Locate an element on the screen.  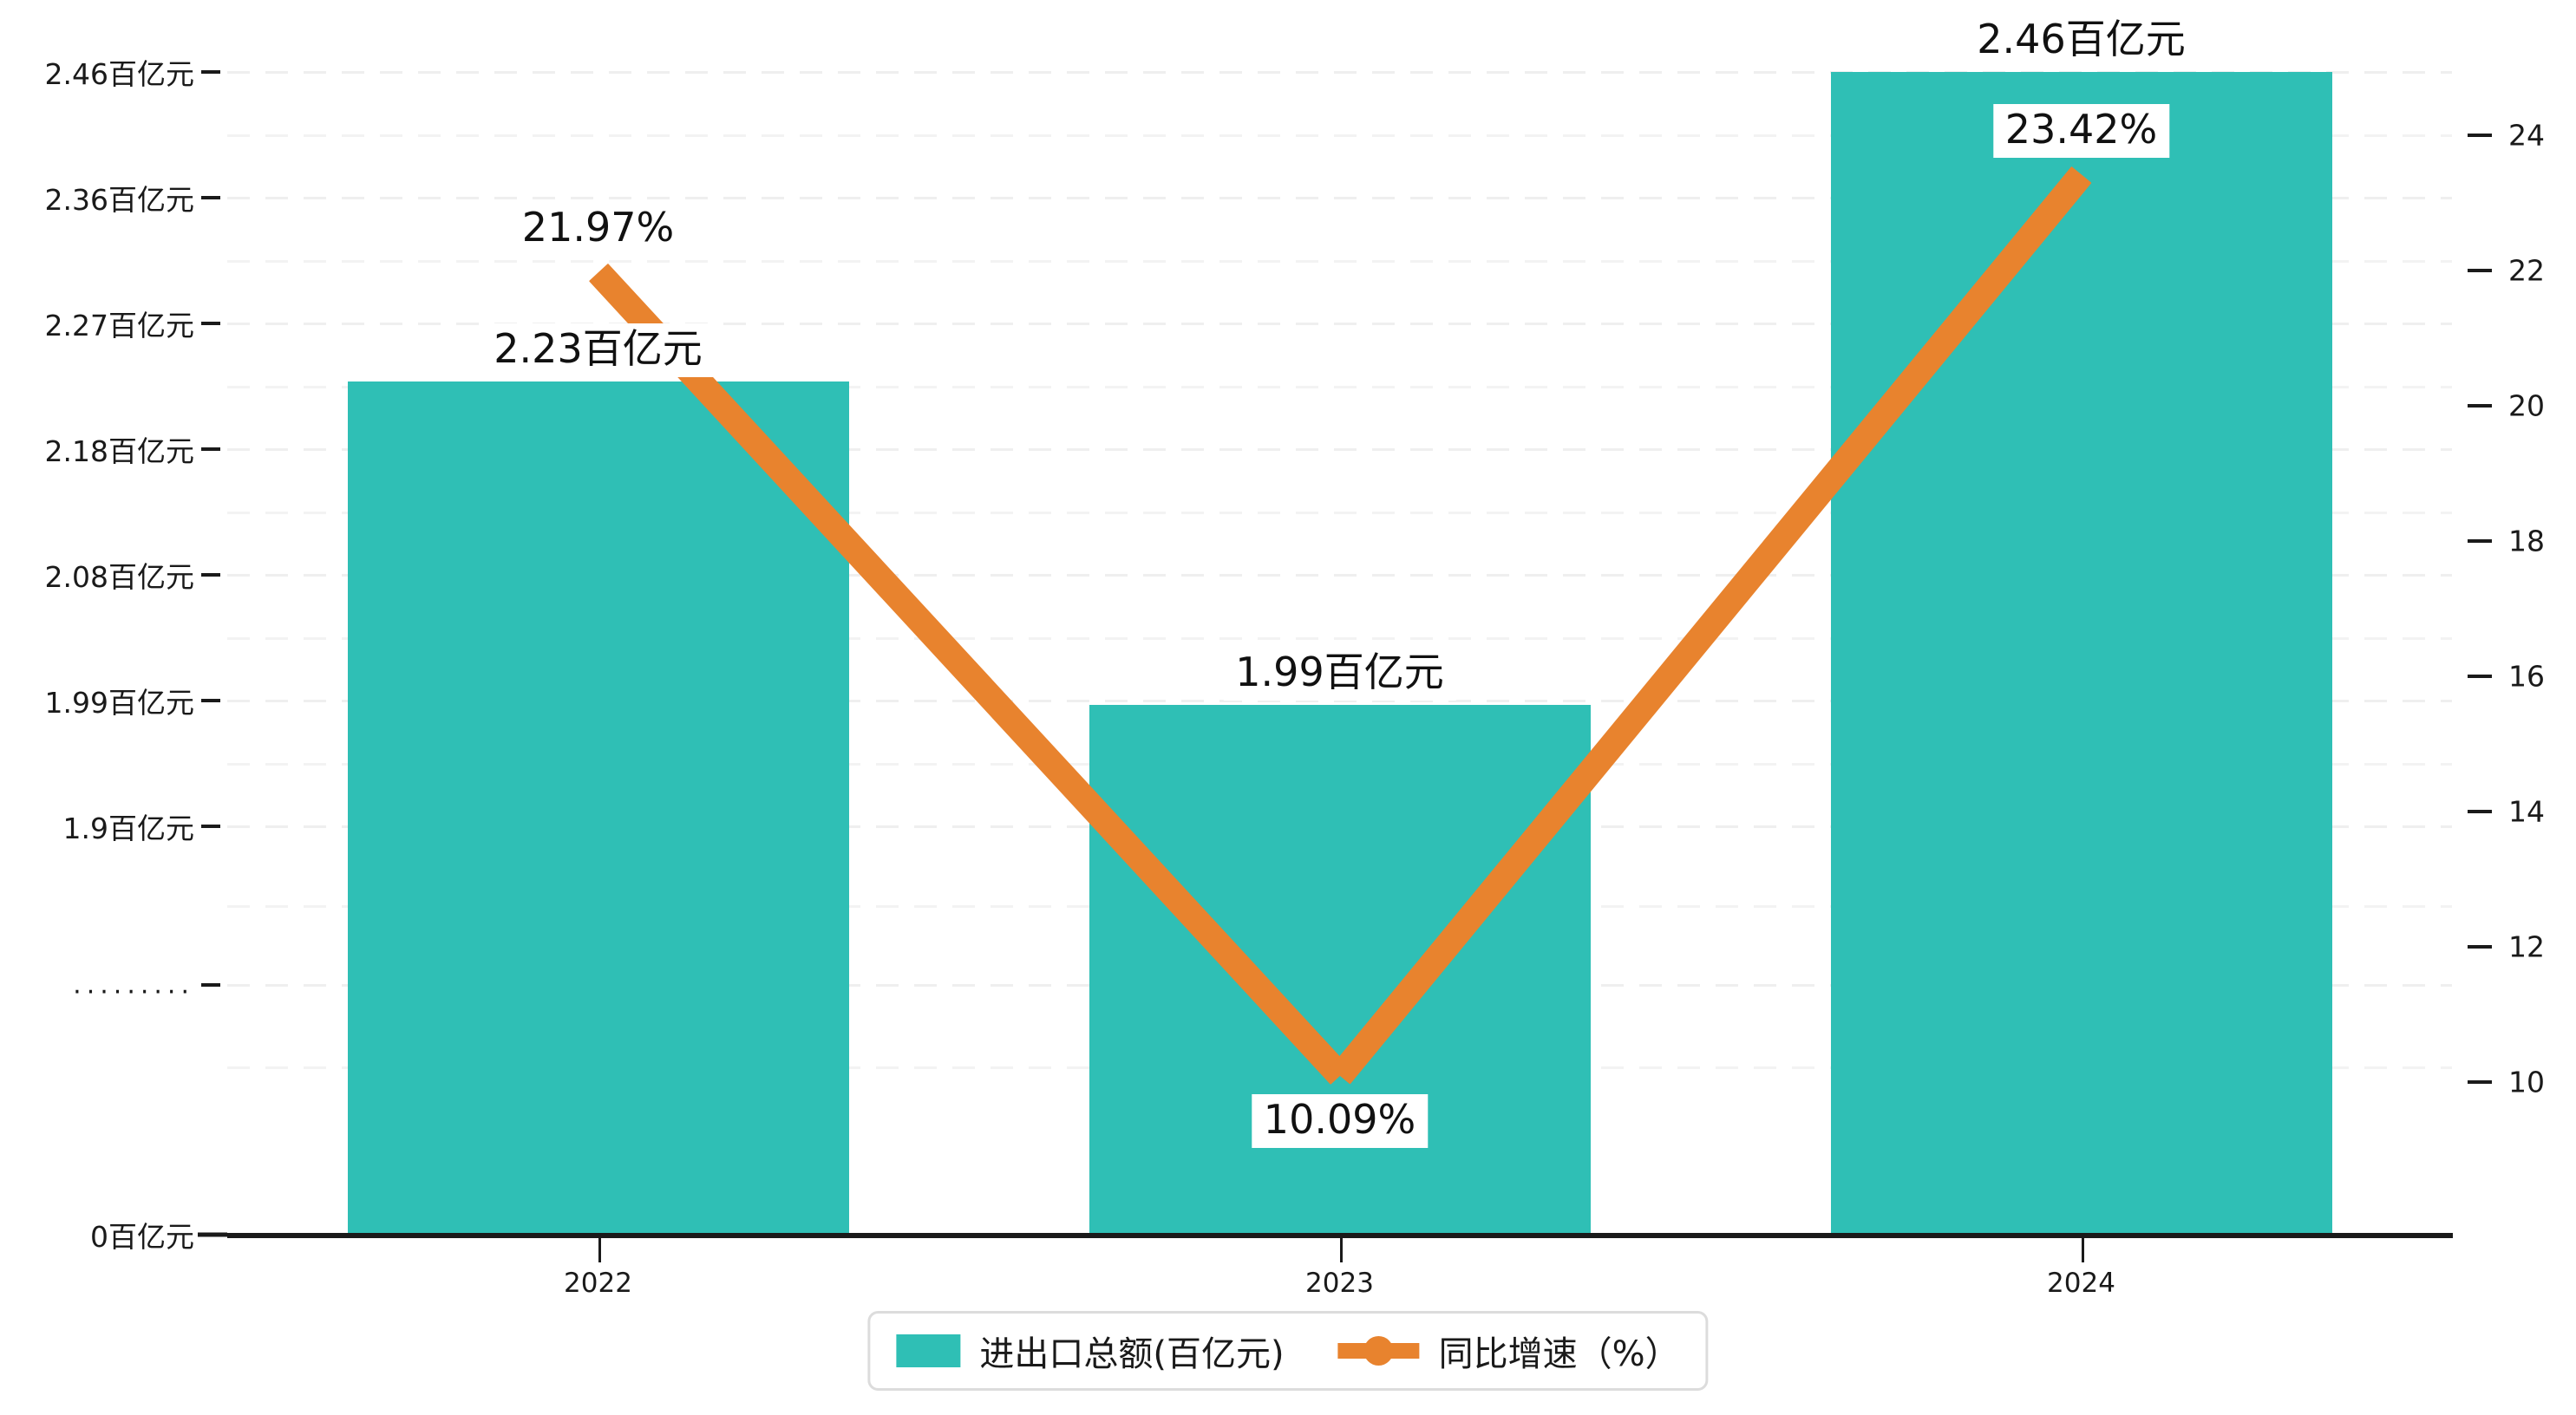
line-value-label-2023: 10.09% is located at coordinates (1340, 1120).